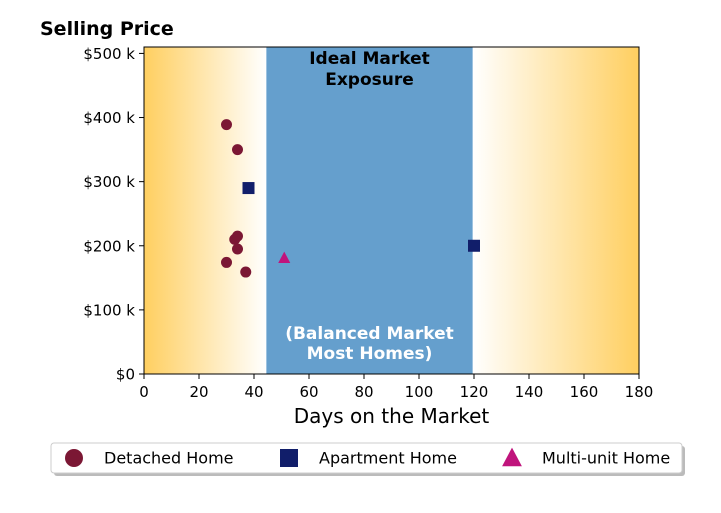 The image size is (721, 513). I want to click on y-tick-label: $300 k, so click(109, 182).